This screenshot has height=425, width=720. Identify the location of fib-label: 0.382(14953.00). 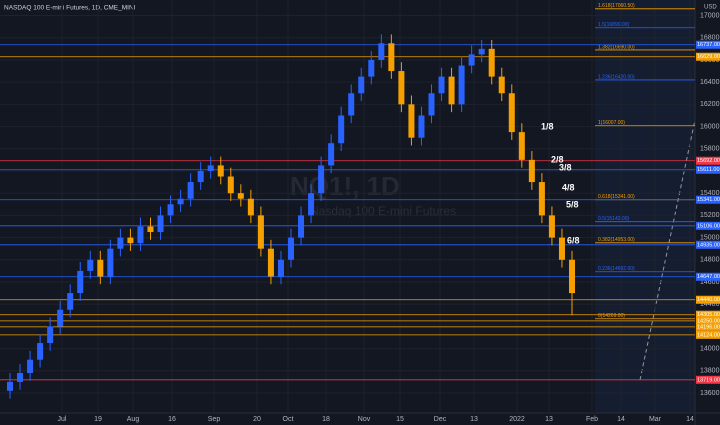
(616, 240).